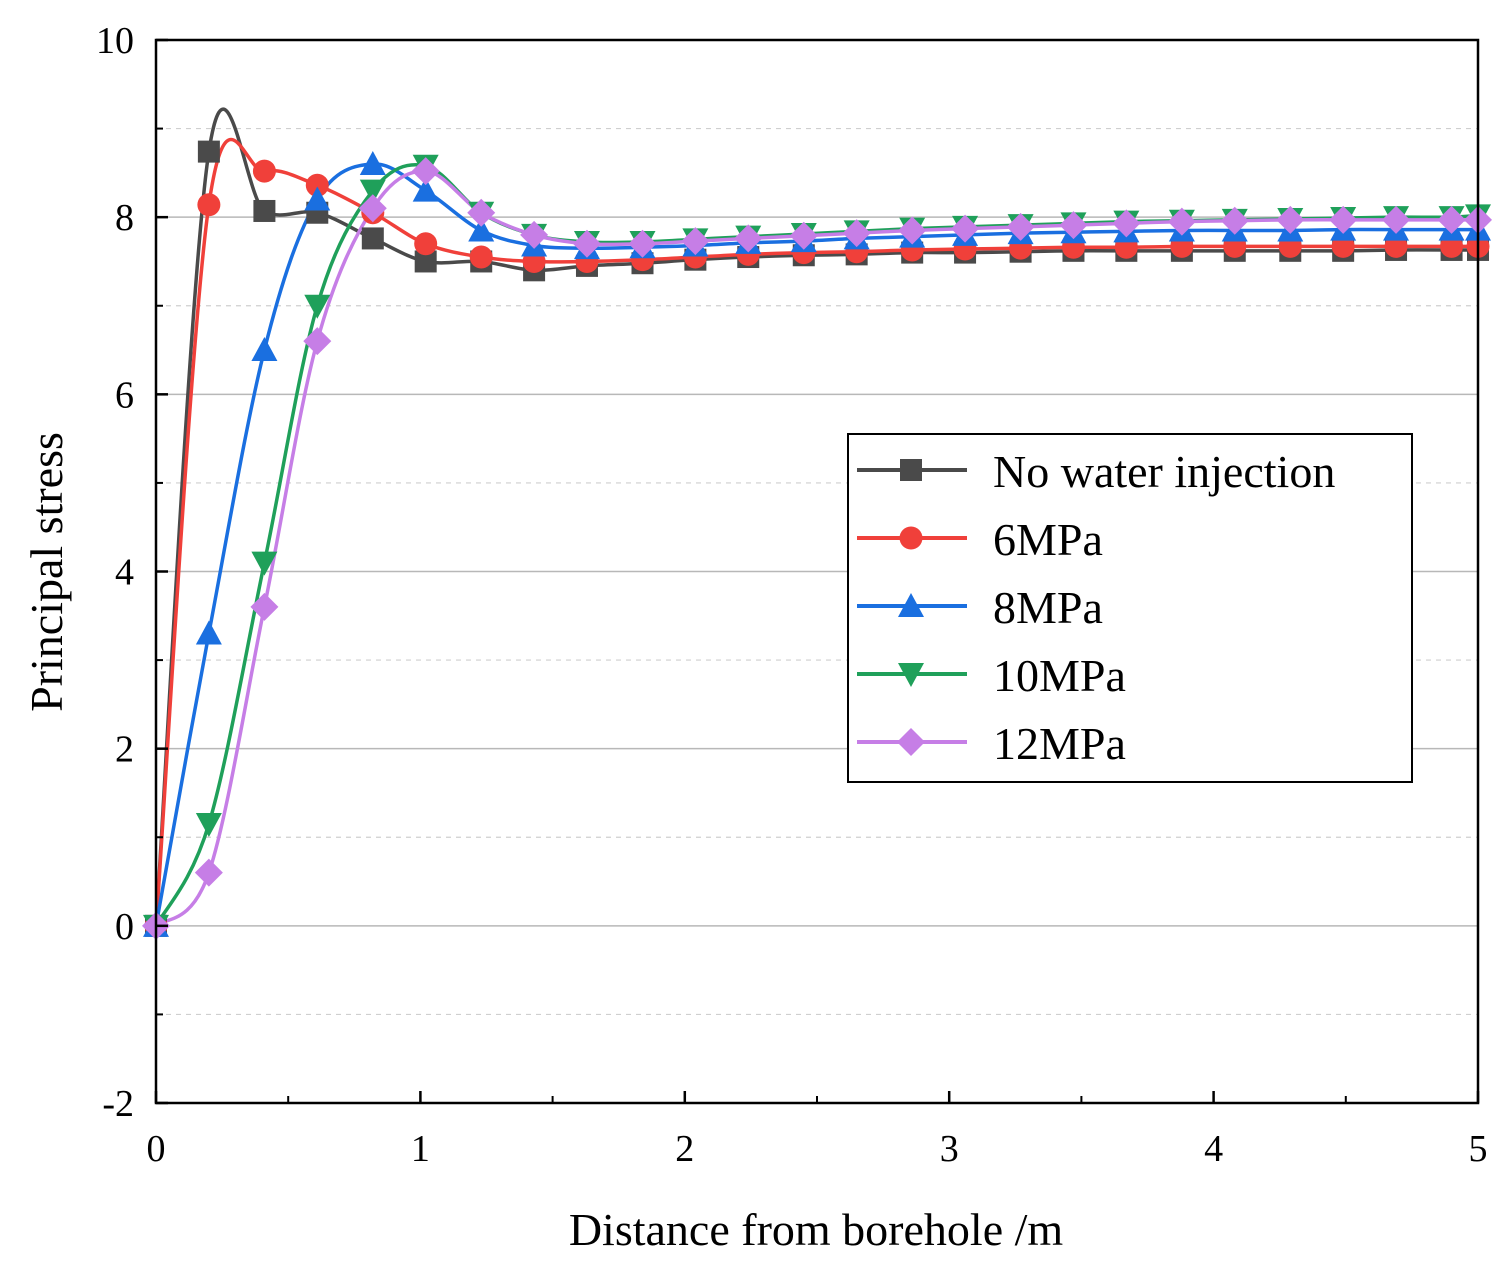  What do you see at coordinates (115, 41) in the screenshot?
I see `y-tick-label: 10` at bounding box center [115, 41].